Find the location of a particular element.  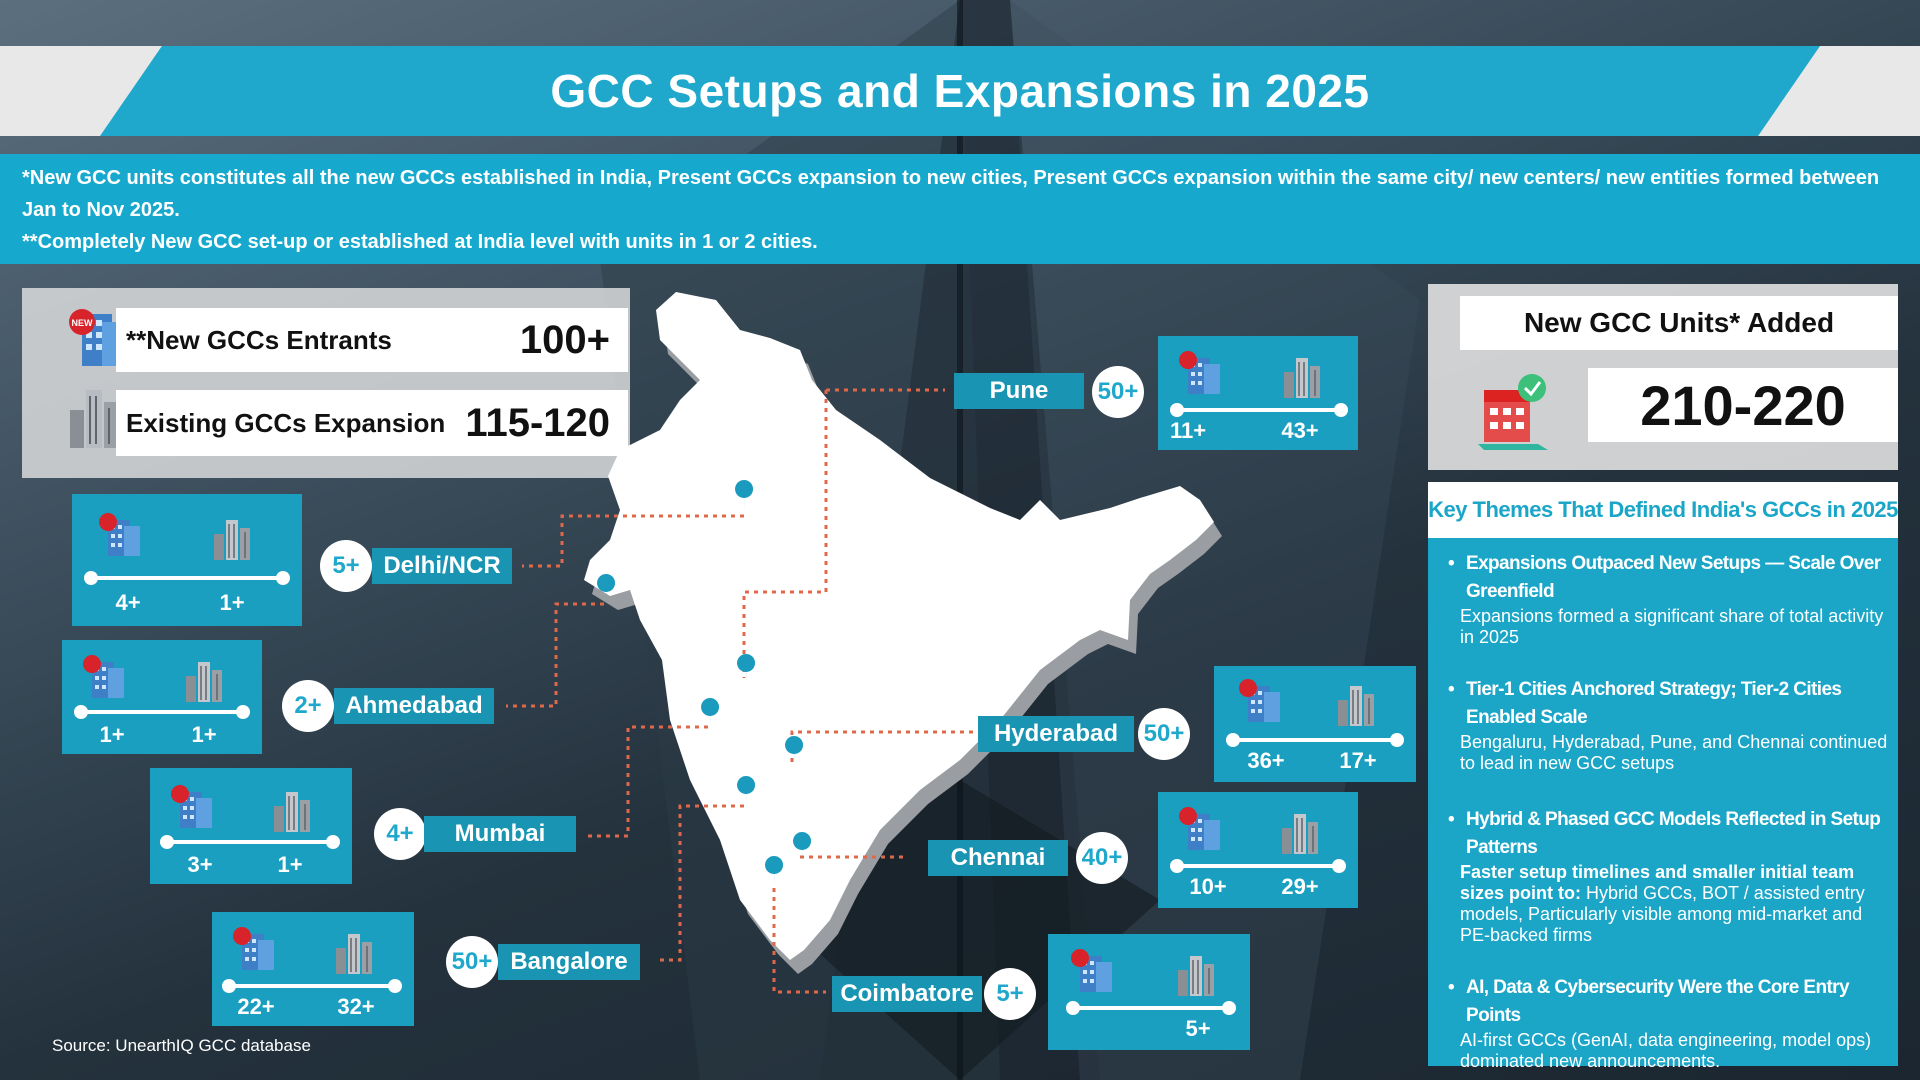

city-label-chennai: Chennai is located at coordinates (998, 858).